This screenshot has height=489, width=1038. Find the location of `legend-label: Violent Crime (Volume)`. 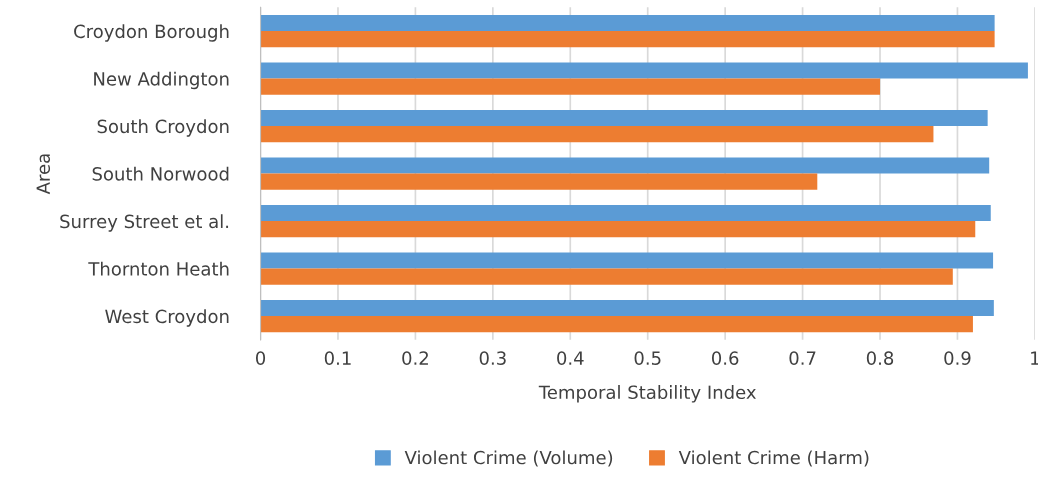

legend-label: Violent Crime (Volume) is located at coordinates (508, 458).